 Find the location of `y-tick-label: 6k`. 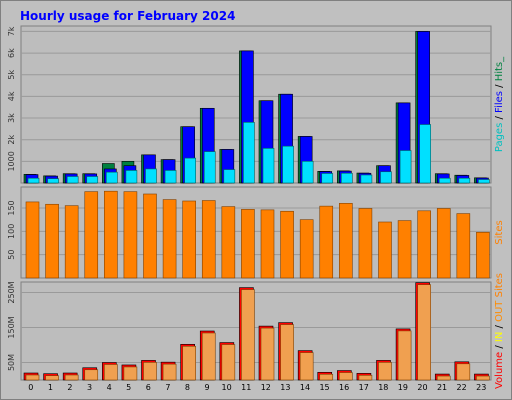

y-tick-label: 6k is located at coordinates (11, 53).